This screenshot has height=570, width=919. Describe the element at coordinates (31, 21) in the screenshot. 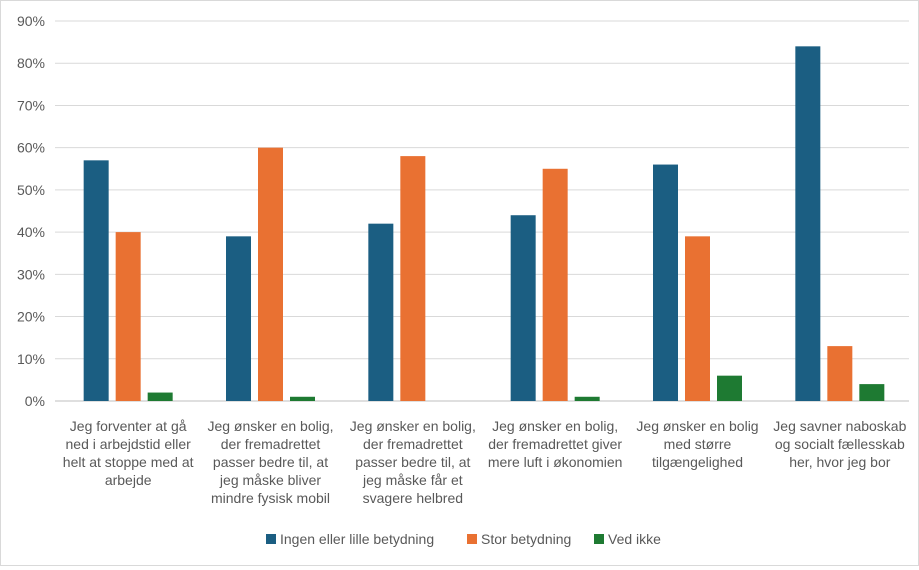

I see `y-tick-label: 90%` at that location.